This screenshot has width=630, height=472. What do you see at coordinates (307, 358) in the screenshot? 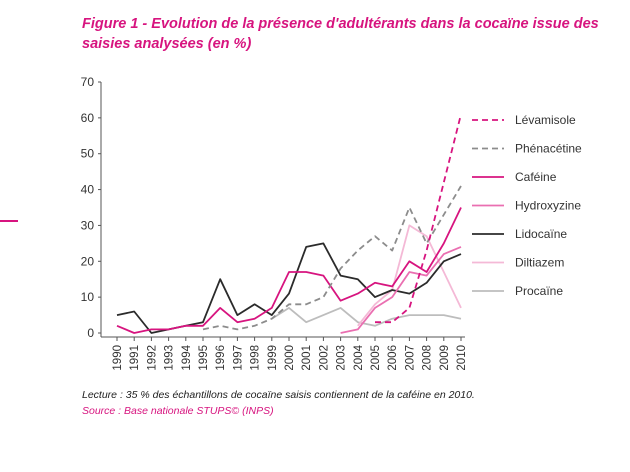
I see `x-tick-label: 2001` at bounding box center [307, 358].